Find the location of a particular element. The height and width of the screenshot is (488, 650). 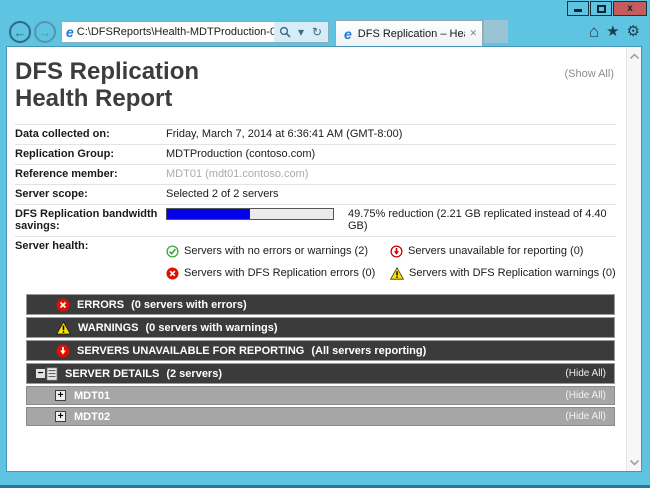

section-warnings: WARNINGS (0 servers with warnings) is located at coordinates (320, 327).